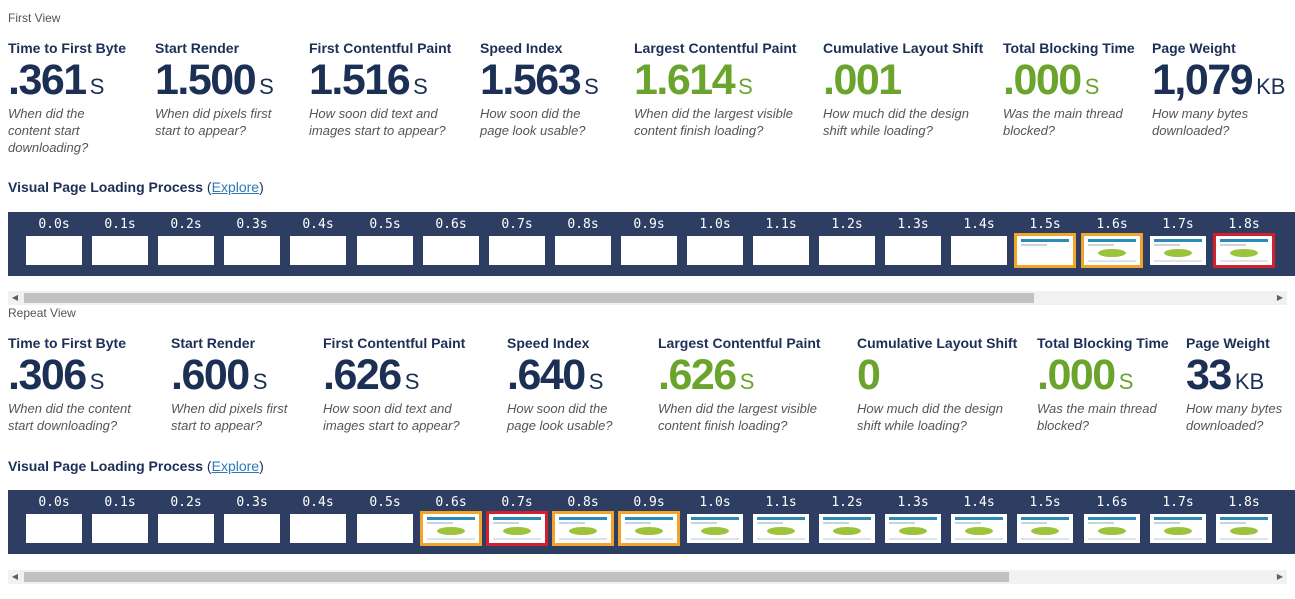  Describe the element at coordinates (1167, 523) in the screenshot. I see `thumb-text-line` at that location.